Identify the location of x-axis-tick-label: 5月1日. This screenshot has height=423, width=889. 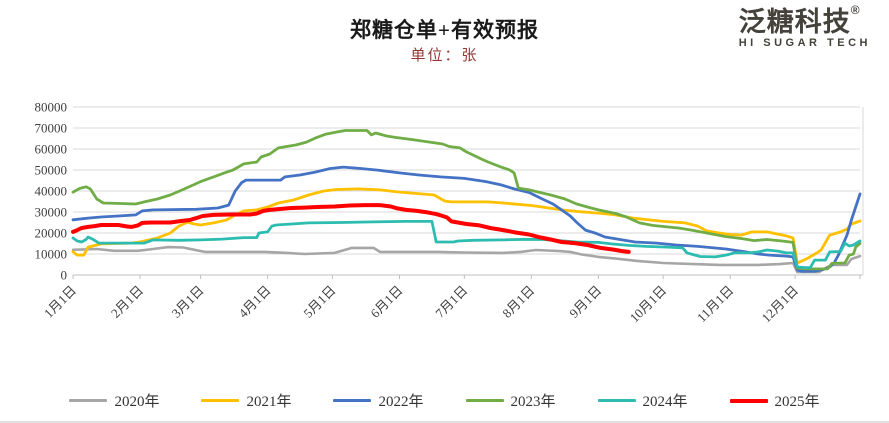
(319, 302).